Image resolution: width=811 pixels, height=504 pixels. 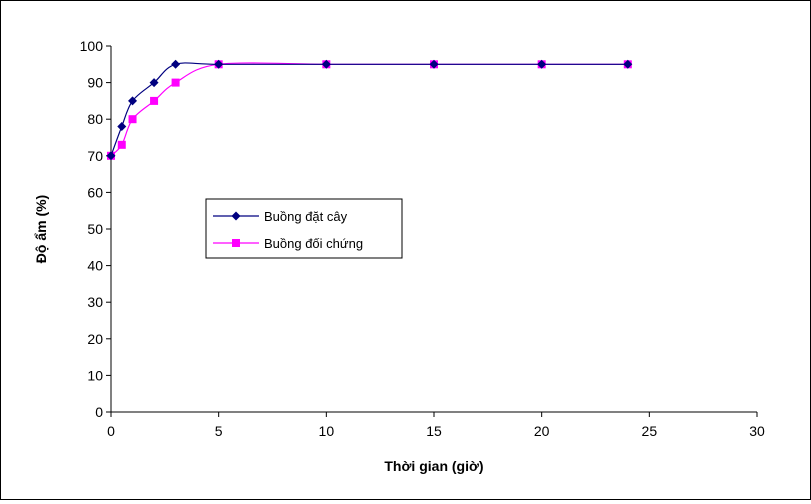 I want to click on y-tick-label: 80, so click(x=95, y=119).